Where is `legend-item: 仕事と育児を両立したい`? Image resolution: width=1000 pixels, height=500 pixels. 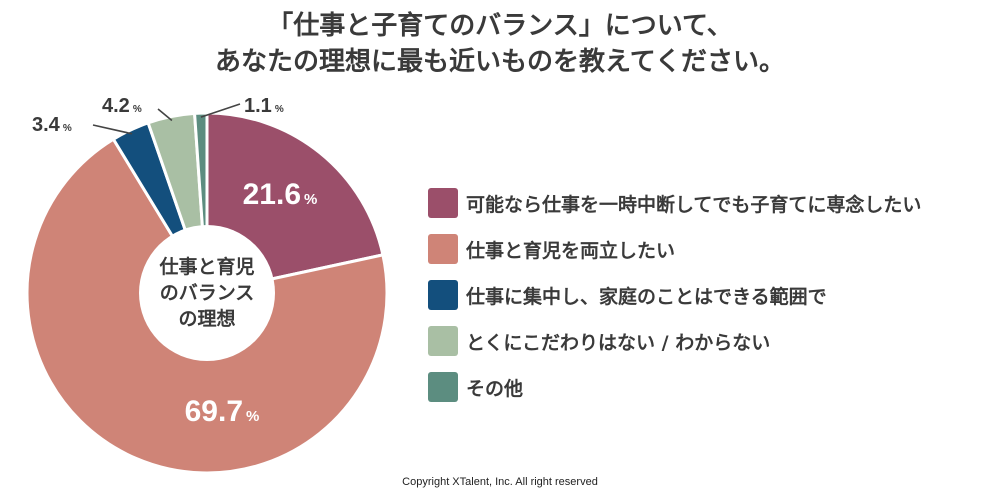
legend-item: 仕事と育児を両立したい is located at coordinates (713, 249).